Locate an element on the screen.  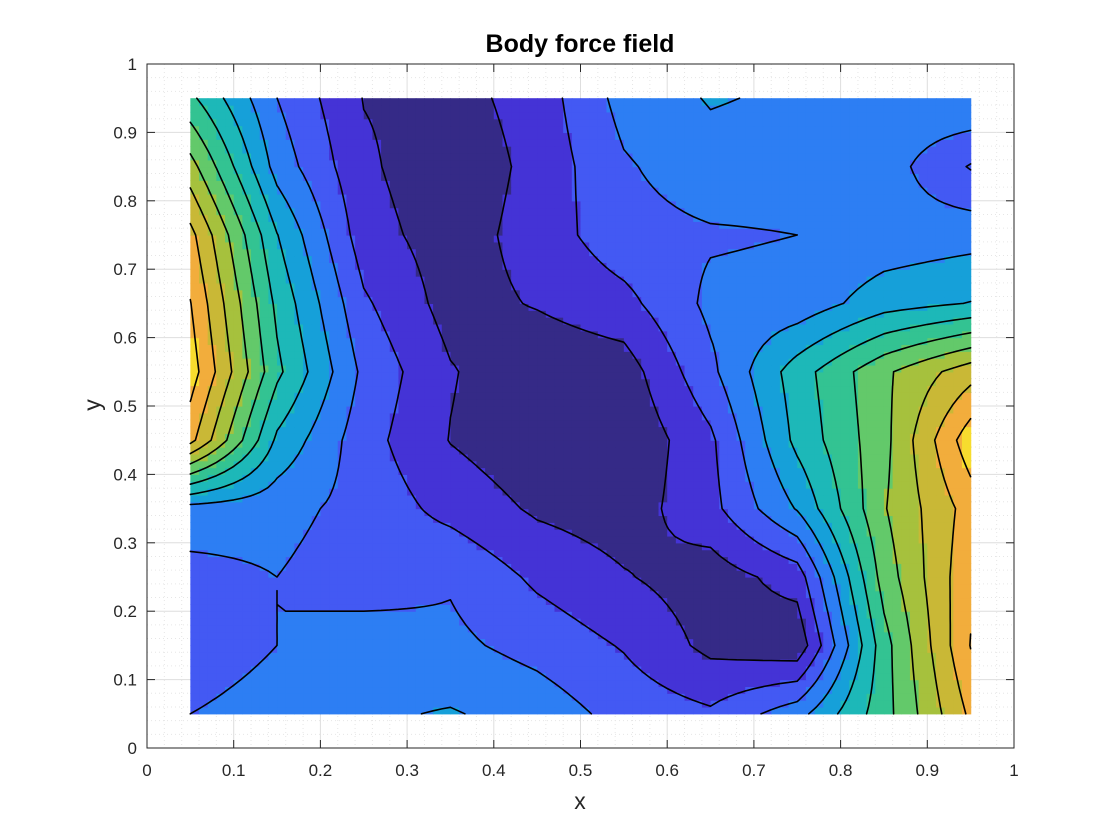
x-tick-label: 0.3 is located at coordinates (407, 770).